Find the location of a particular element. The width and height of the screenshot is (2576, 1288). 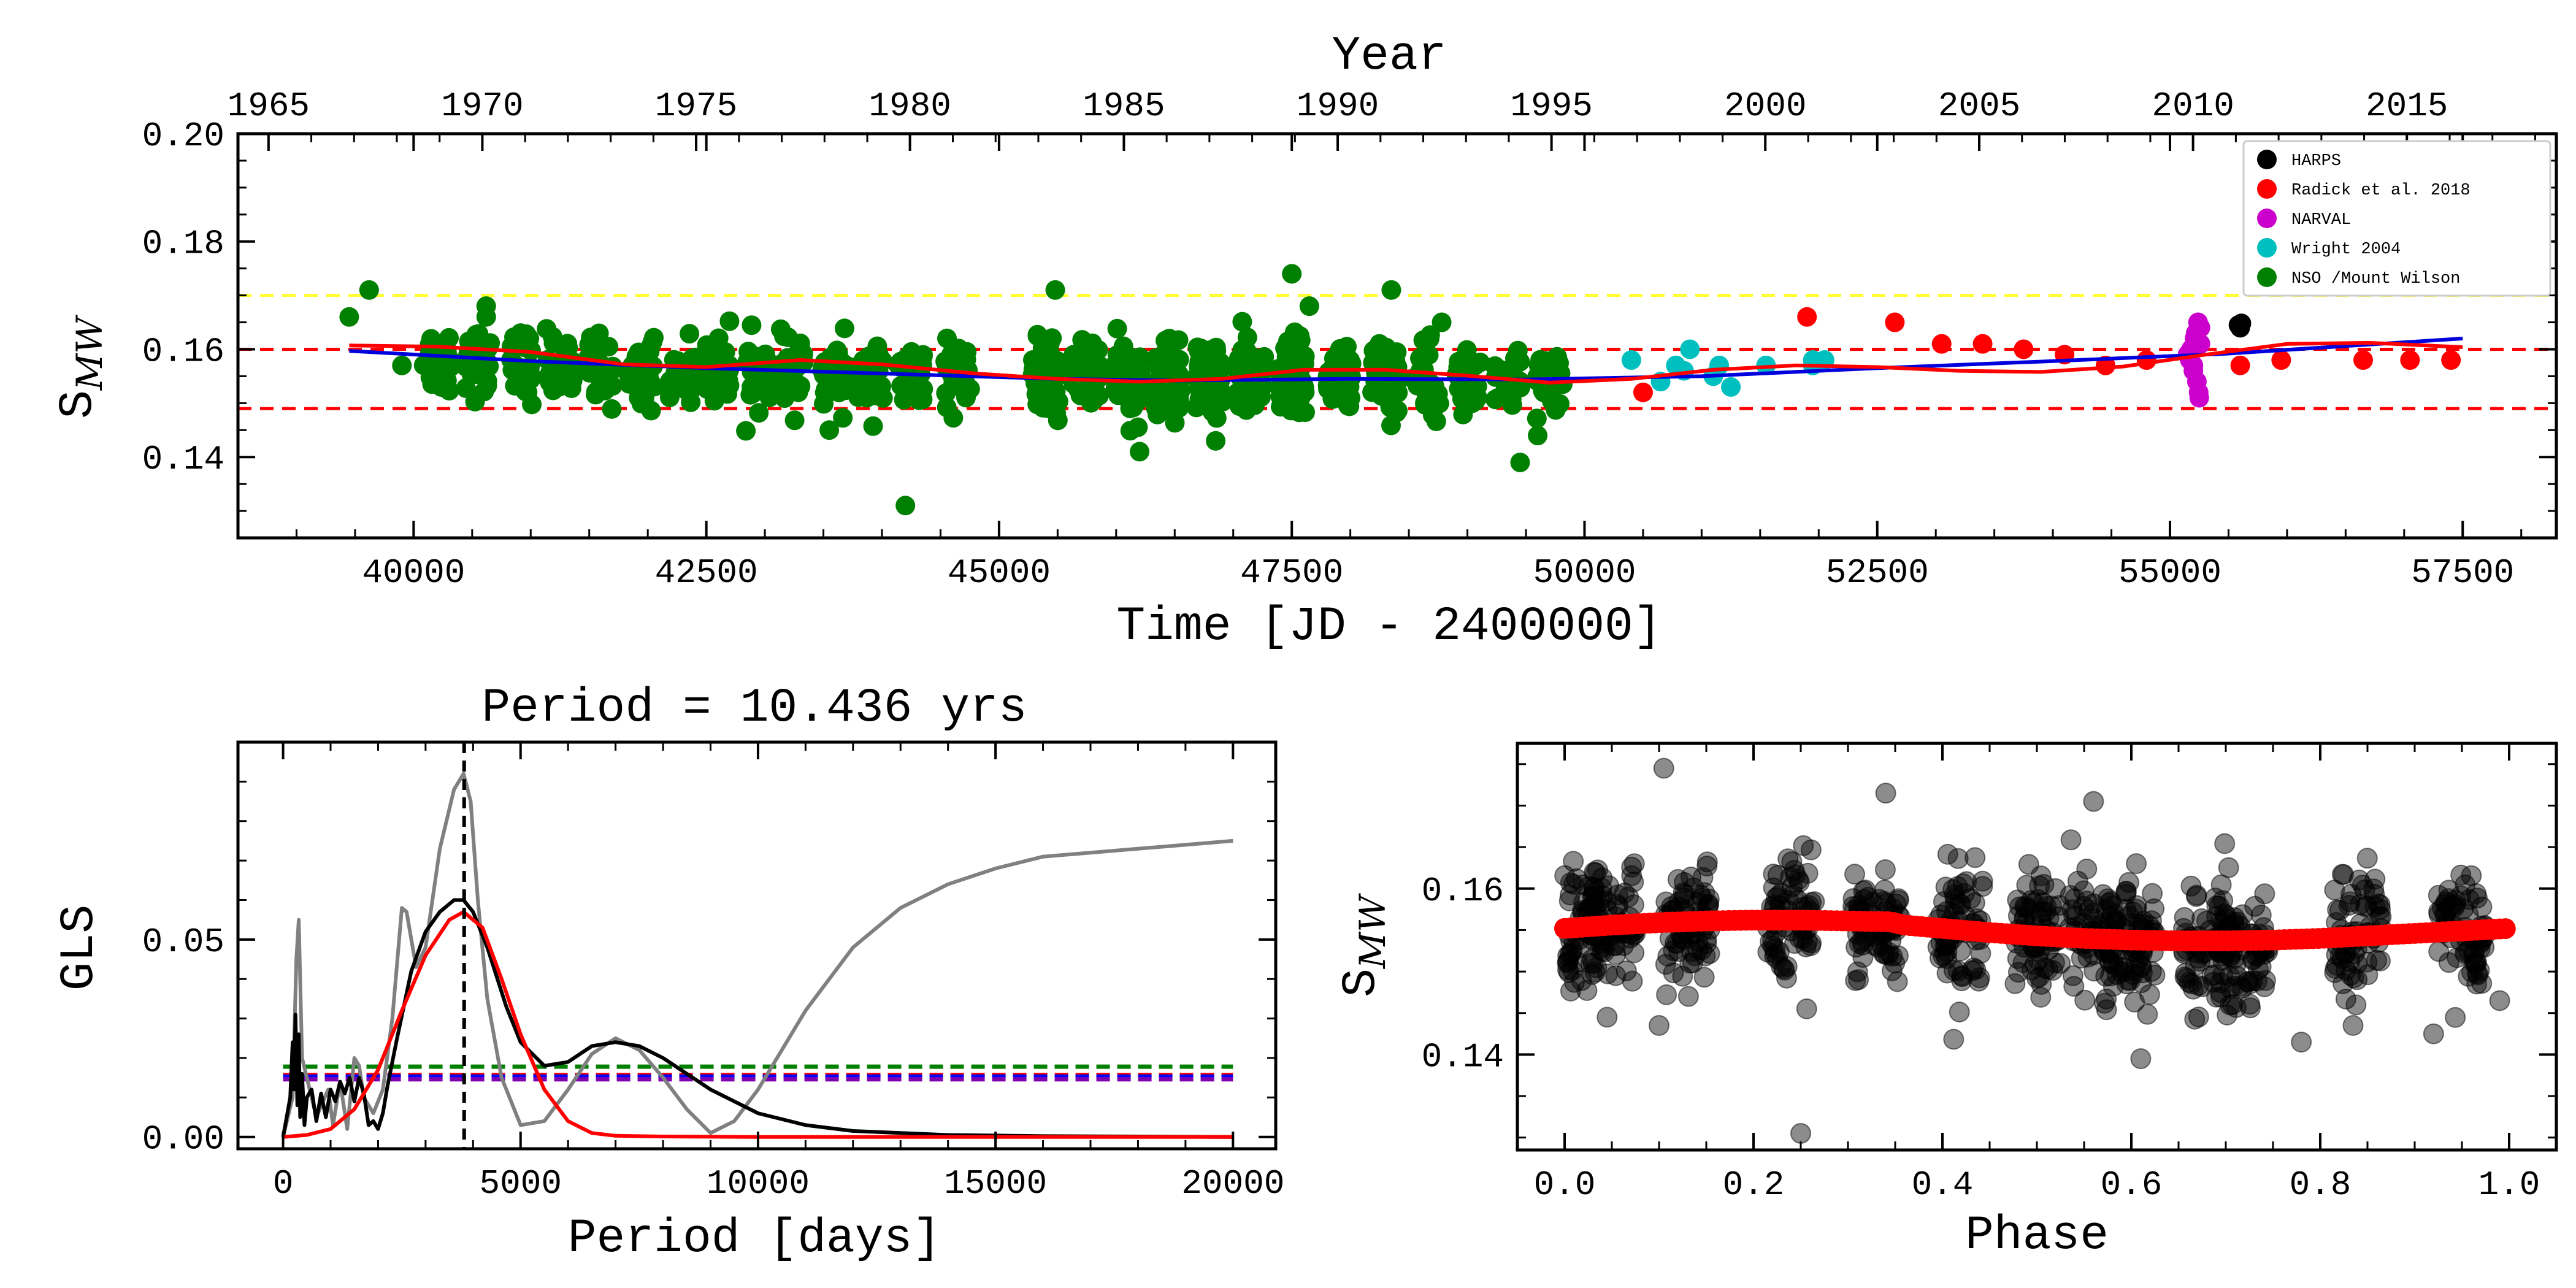

year-tick-label: 1975 is located at coordinates (696, 106).